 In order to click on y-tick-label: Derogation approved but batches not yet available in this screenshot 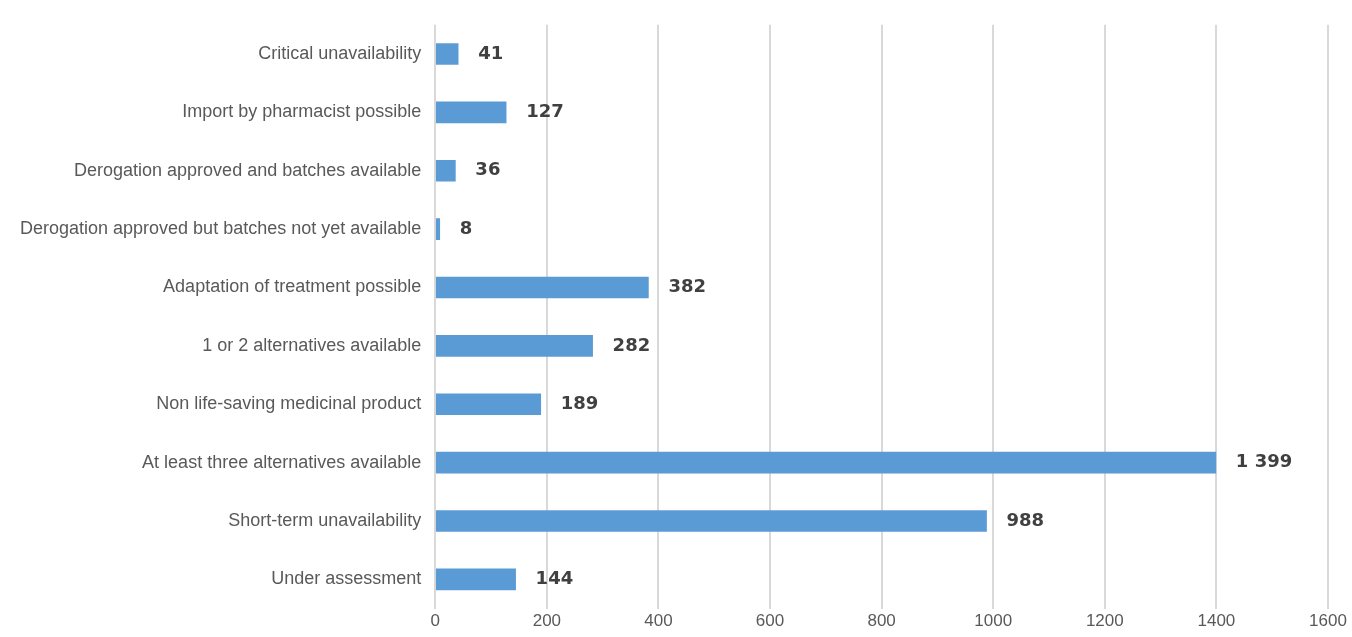, I will do `click(220, 228)`.